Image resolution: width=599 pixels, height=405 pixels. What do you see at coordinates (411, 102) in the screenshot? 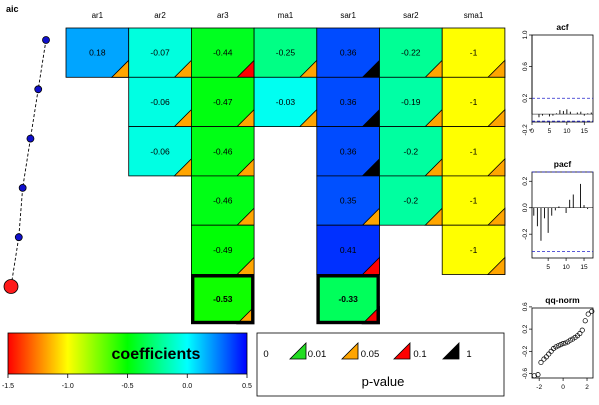
I see `coefficient-value: -0.19` at bounding box center [411, 102].